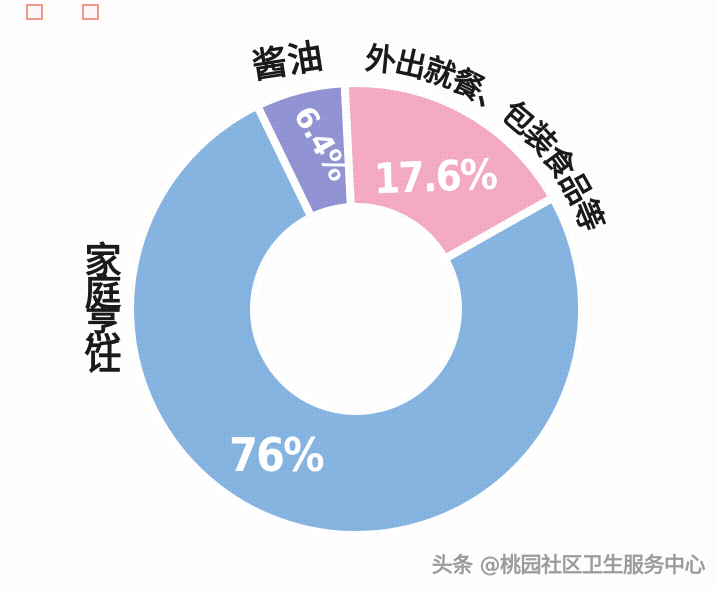 The height and width of the screenshot is (590, 716). Describe the element at coordinates (435, 176) in the screenshot. I see `value-label-eating-out: 17.6%` at that location.